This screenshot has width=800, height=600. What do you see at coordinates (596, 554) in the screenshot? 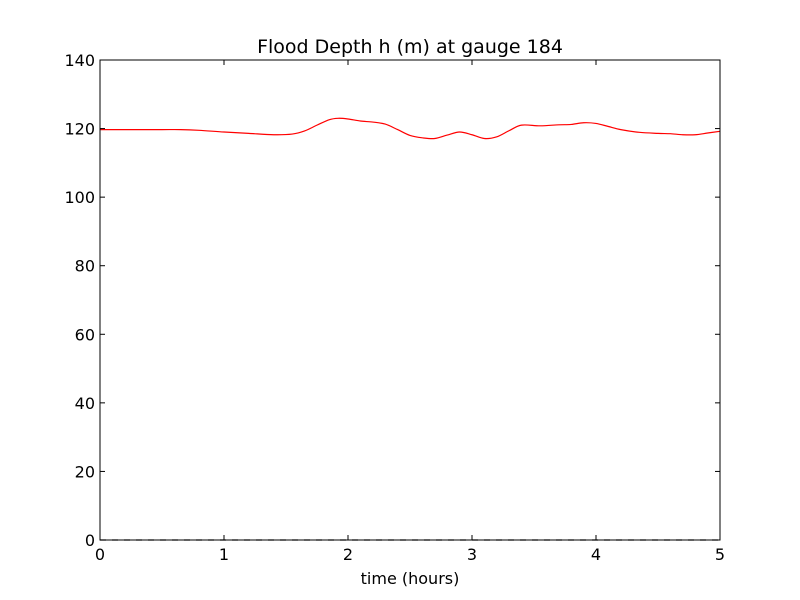
I see `x-tick-label: 4` at bounding box center [596, 554].